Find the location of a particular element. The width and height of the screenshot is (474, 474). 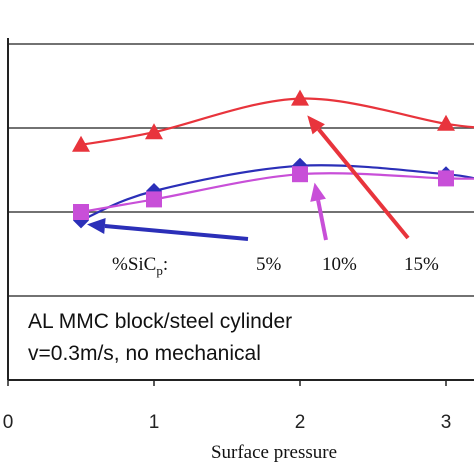

x-tick-label: 2 is located at coordinates (300, 422).